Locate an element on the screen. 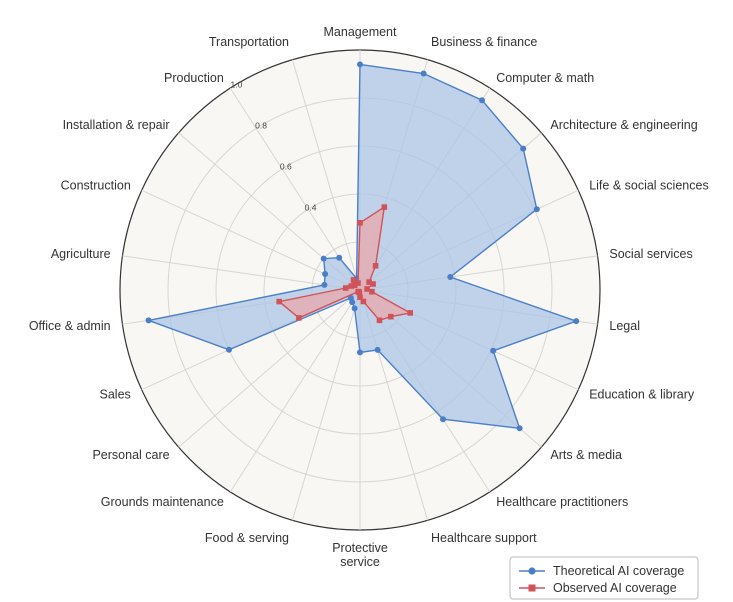  radial-tick-label: 0.8 is located at coordinates (261, 125).